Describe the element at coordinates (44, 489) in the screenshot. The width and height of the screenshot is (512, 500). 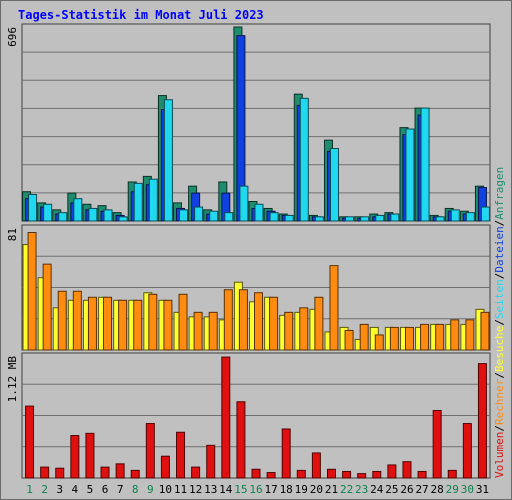
I see `x-tick-label: 2` at that location.